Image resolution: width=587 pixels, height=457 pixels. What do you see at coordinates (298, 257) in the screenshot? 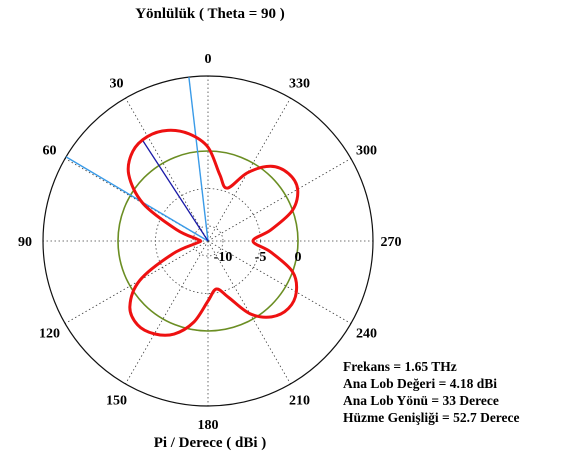
I see `radial-tick-label: 0` at bounding box center [298, 257].